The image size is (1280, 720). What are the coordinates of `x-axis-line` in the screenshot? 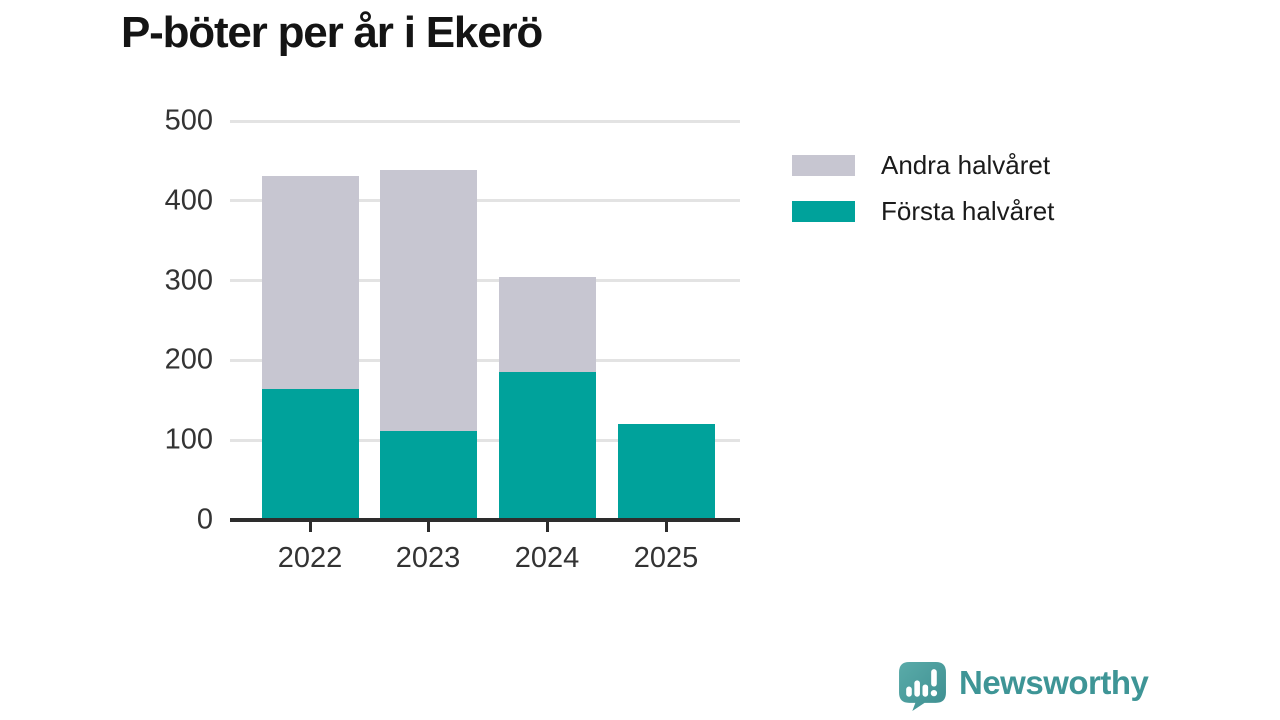 It's located at (485, 520).